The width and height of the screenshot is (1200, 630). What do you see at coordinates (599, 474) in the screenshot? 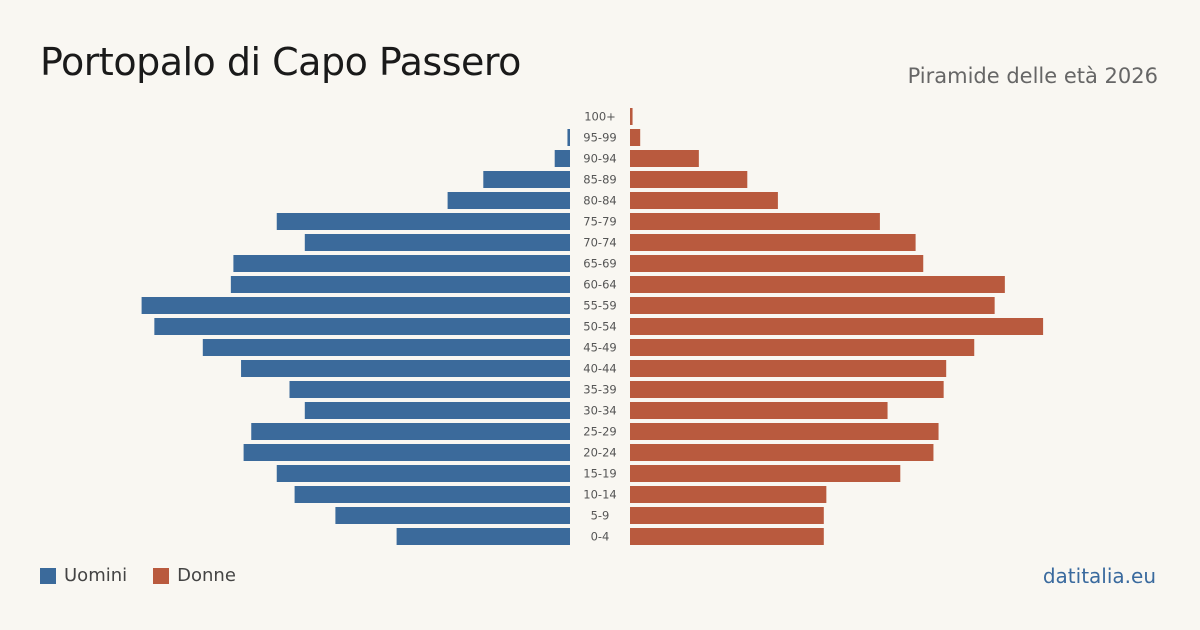
I see `age-label-15-19: 15-19` at bounding box center [599, 474].